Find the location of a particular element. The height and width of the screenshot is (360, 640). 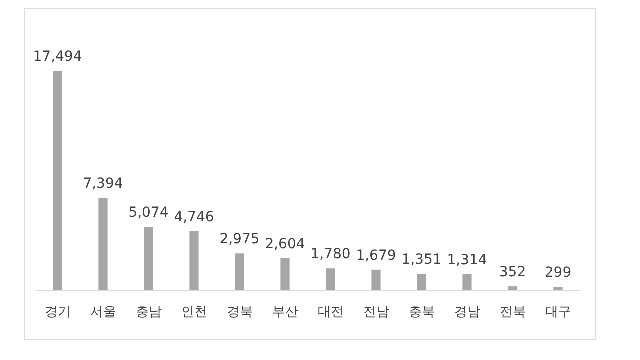

x-tick-label: 인천 is located at coordinates (194, 312).